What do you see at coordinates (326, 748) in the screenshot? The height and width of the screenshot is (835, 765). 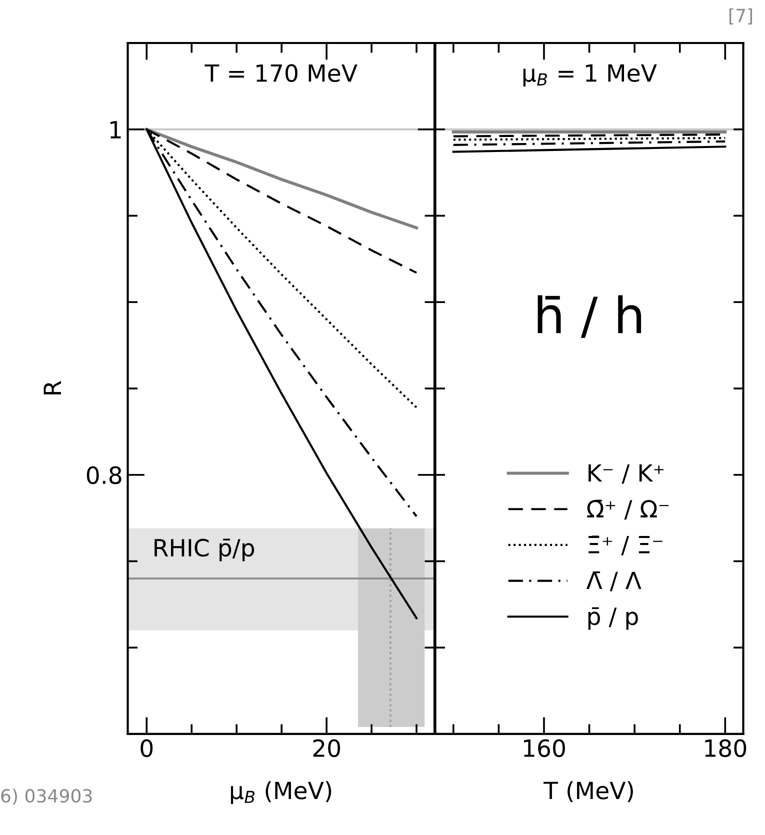 I see `x-tick-label: 20` at bounding box center [326, 748].